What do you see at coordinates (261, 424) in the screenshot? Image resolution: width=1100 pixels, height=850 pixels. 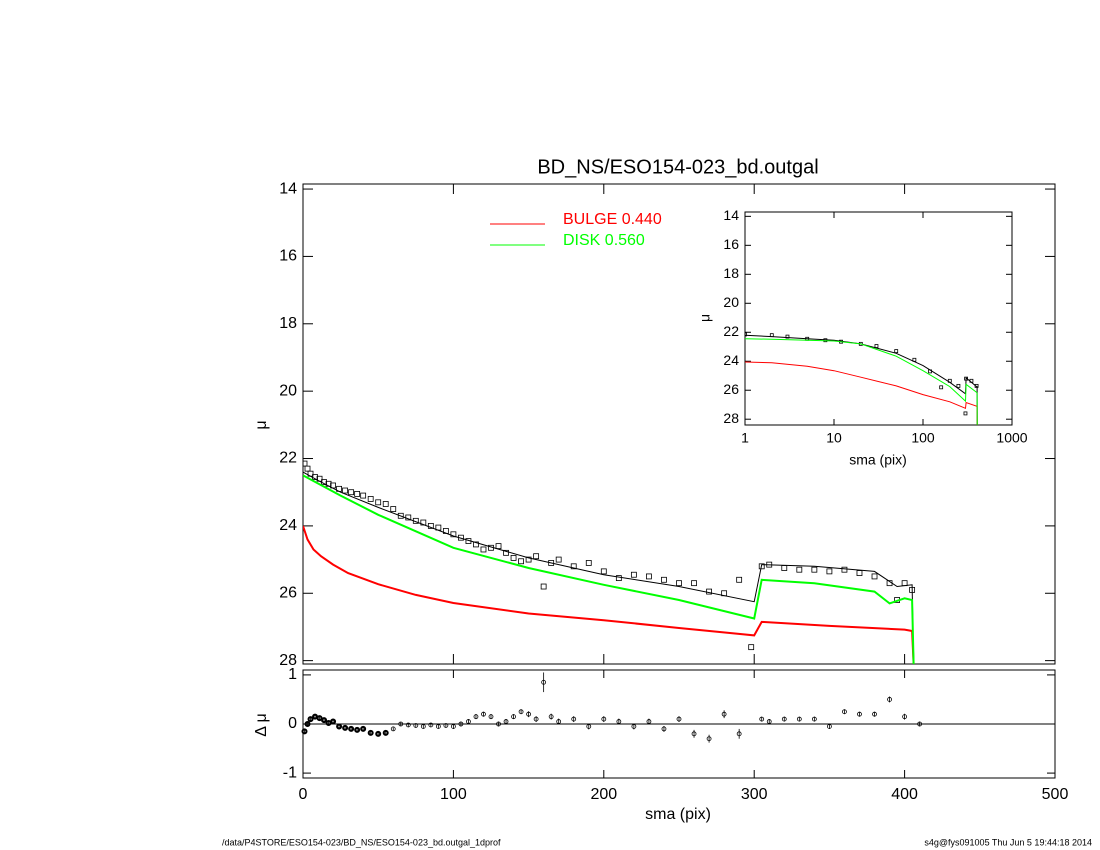 I see `y-axis-label: μ` at bounding box center [261, 424].